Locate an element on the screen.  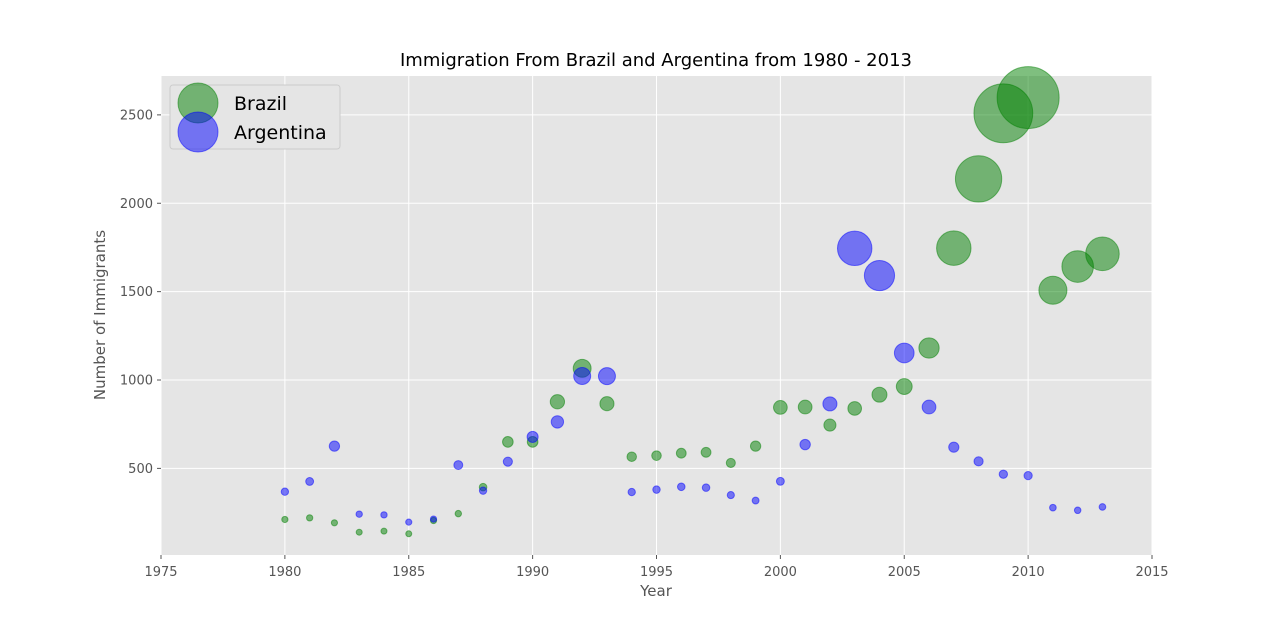
x-tick-label: 2005 is located at coordinates (904, 572).